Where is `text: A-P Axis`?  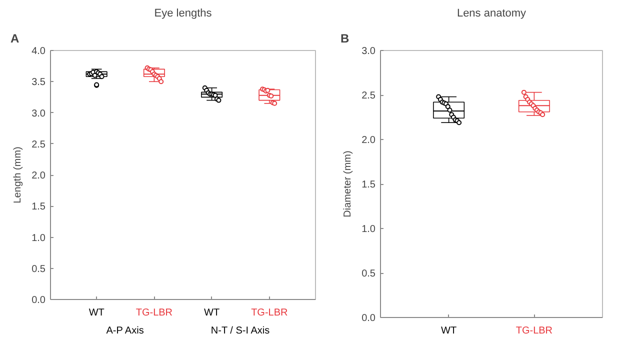 text: A-P Axis is located at coordinates (125, 331).